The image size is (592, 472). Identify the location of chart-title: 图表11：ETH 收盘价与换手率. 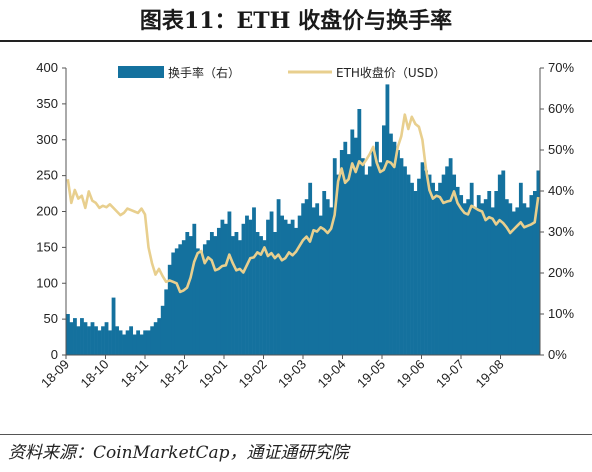
(296, 21).